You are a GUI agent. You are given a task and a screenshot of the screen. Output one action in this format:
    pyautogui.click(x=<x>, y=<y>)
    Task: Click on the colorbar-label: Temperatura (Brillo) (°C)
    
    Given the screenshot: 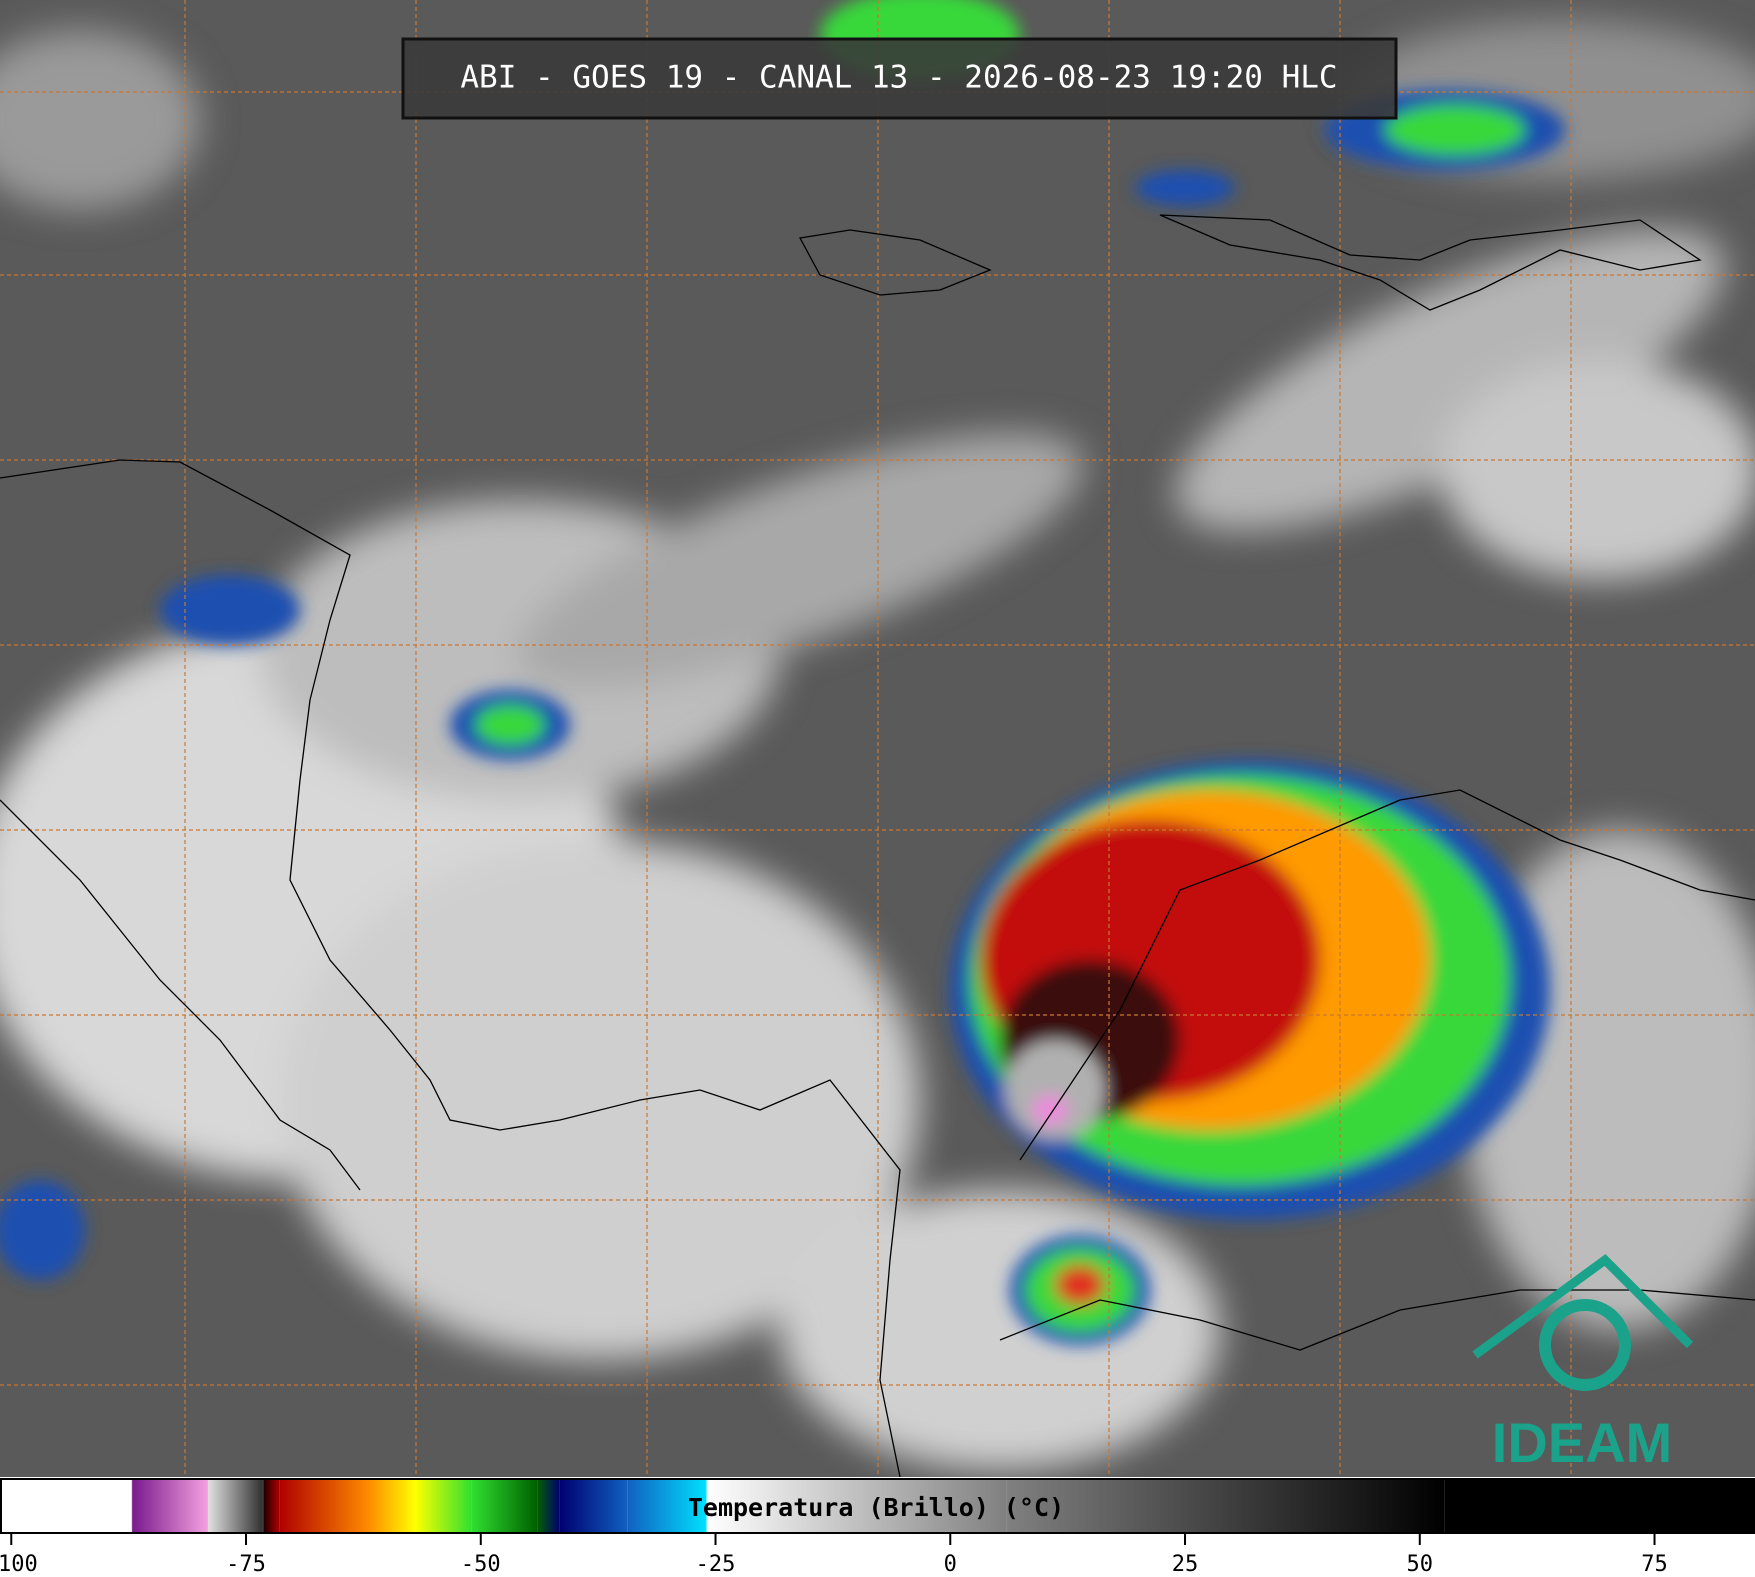 What is the action you would take?
    pyautogui.click(x=876, y=1507)
    